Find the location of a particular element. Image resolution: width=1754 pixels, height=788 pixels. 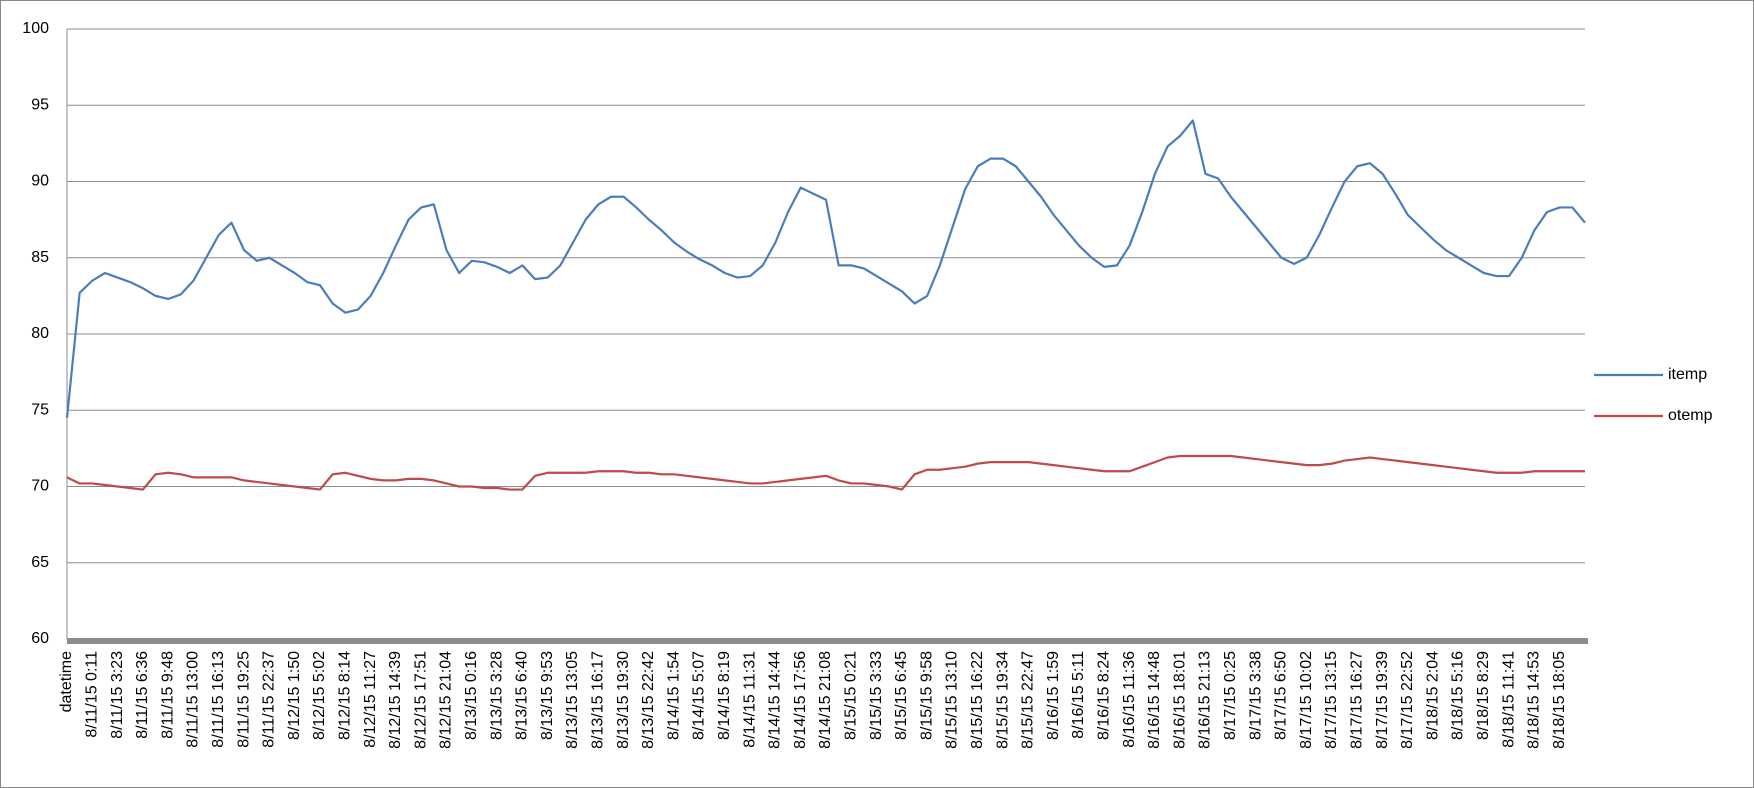

x-tick-label: 8/12/15 11:27 is located at coordinates (370, 699).